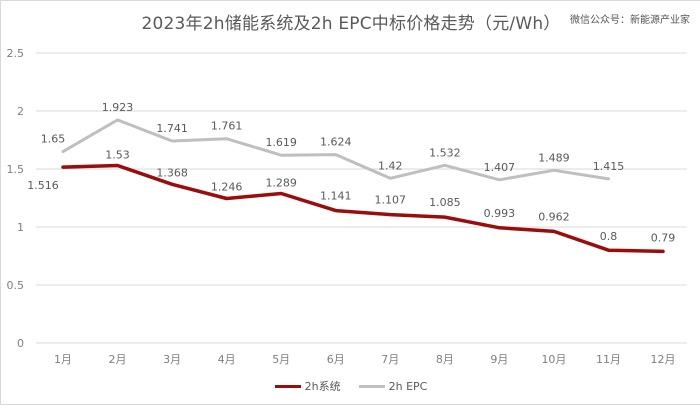 The width and height of the screenshot is (700, 406). What do you see at coordinates (20, 227) in the screenshot?
I see `y-tick-label: 1` at bounding box center [20, 227].